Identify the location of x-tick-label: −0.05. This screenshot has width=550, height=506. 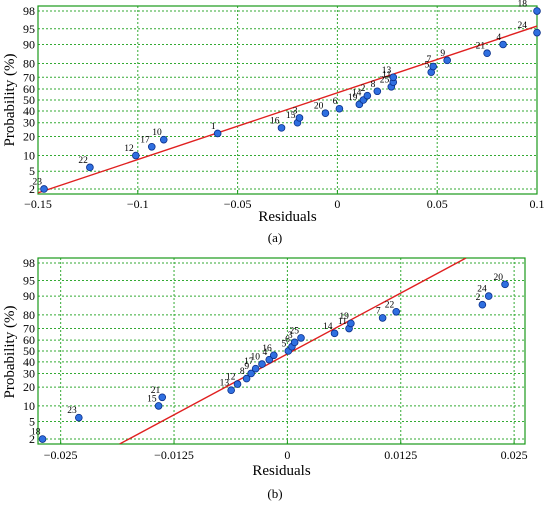
(238, 204).